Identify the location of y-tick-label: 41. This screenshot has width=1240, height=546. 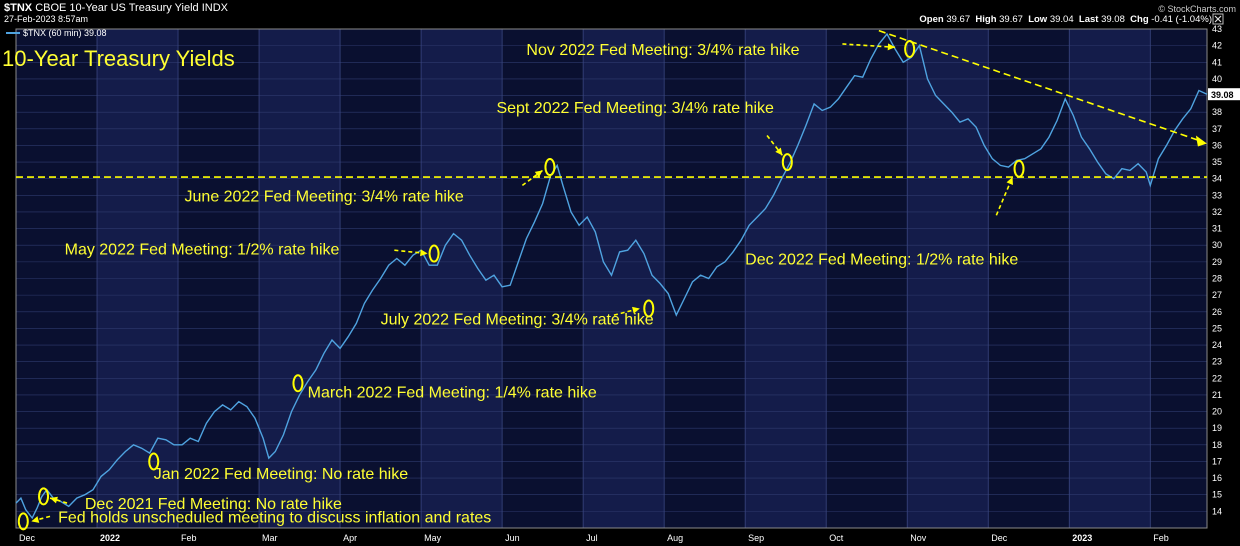
(1217, 62).